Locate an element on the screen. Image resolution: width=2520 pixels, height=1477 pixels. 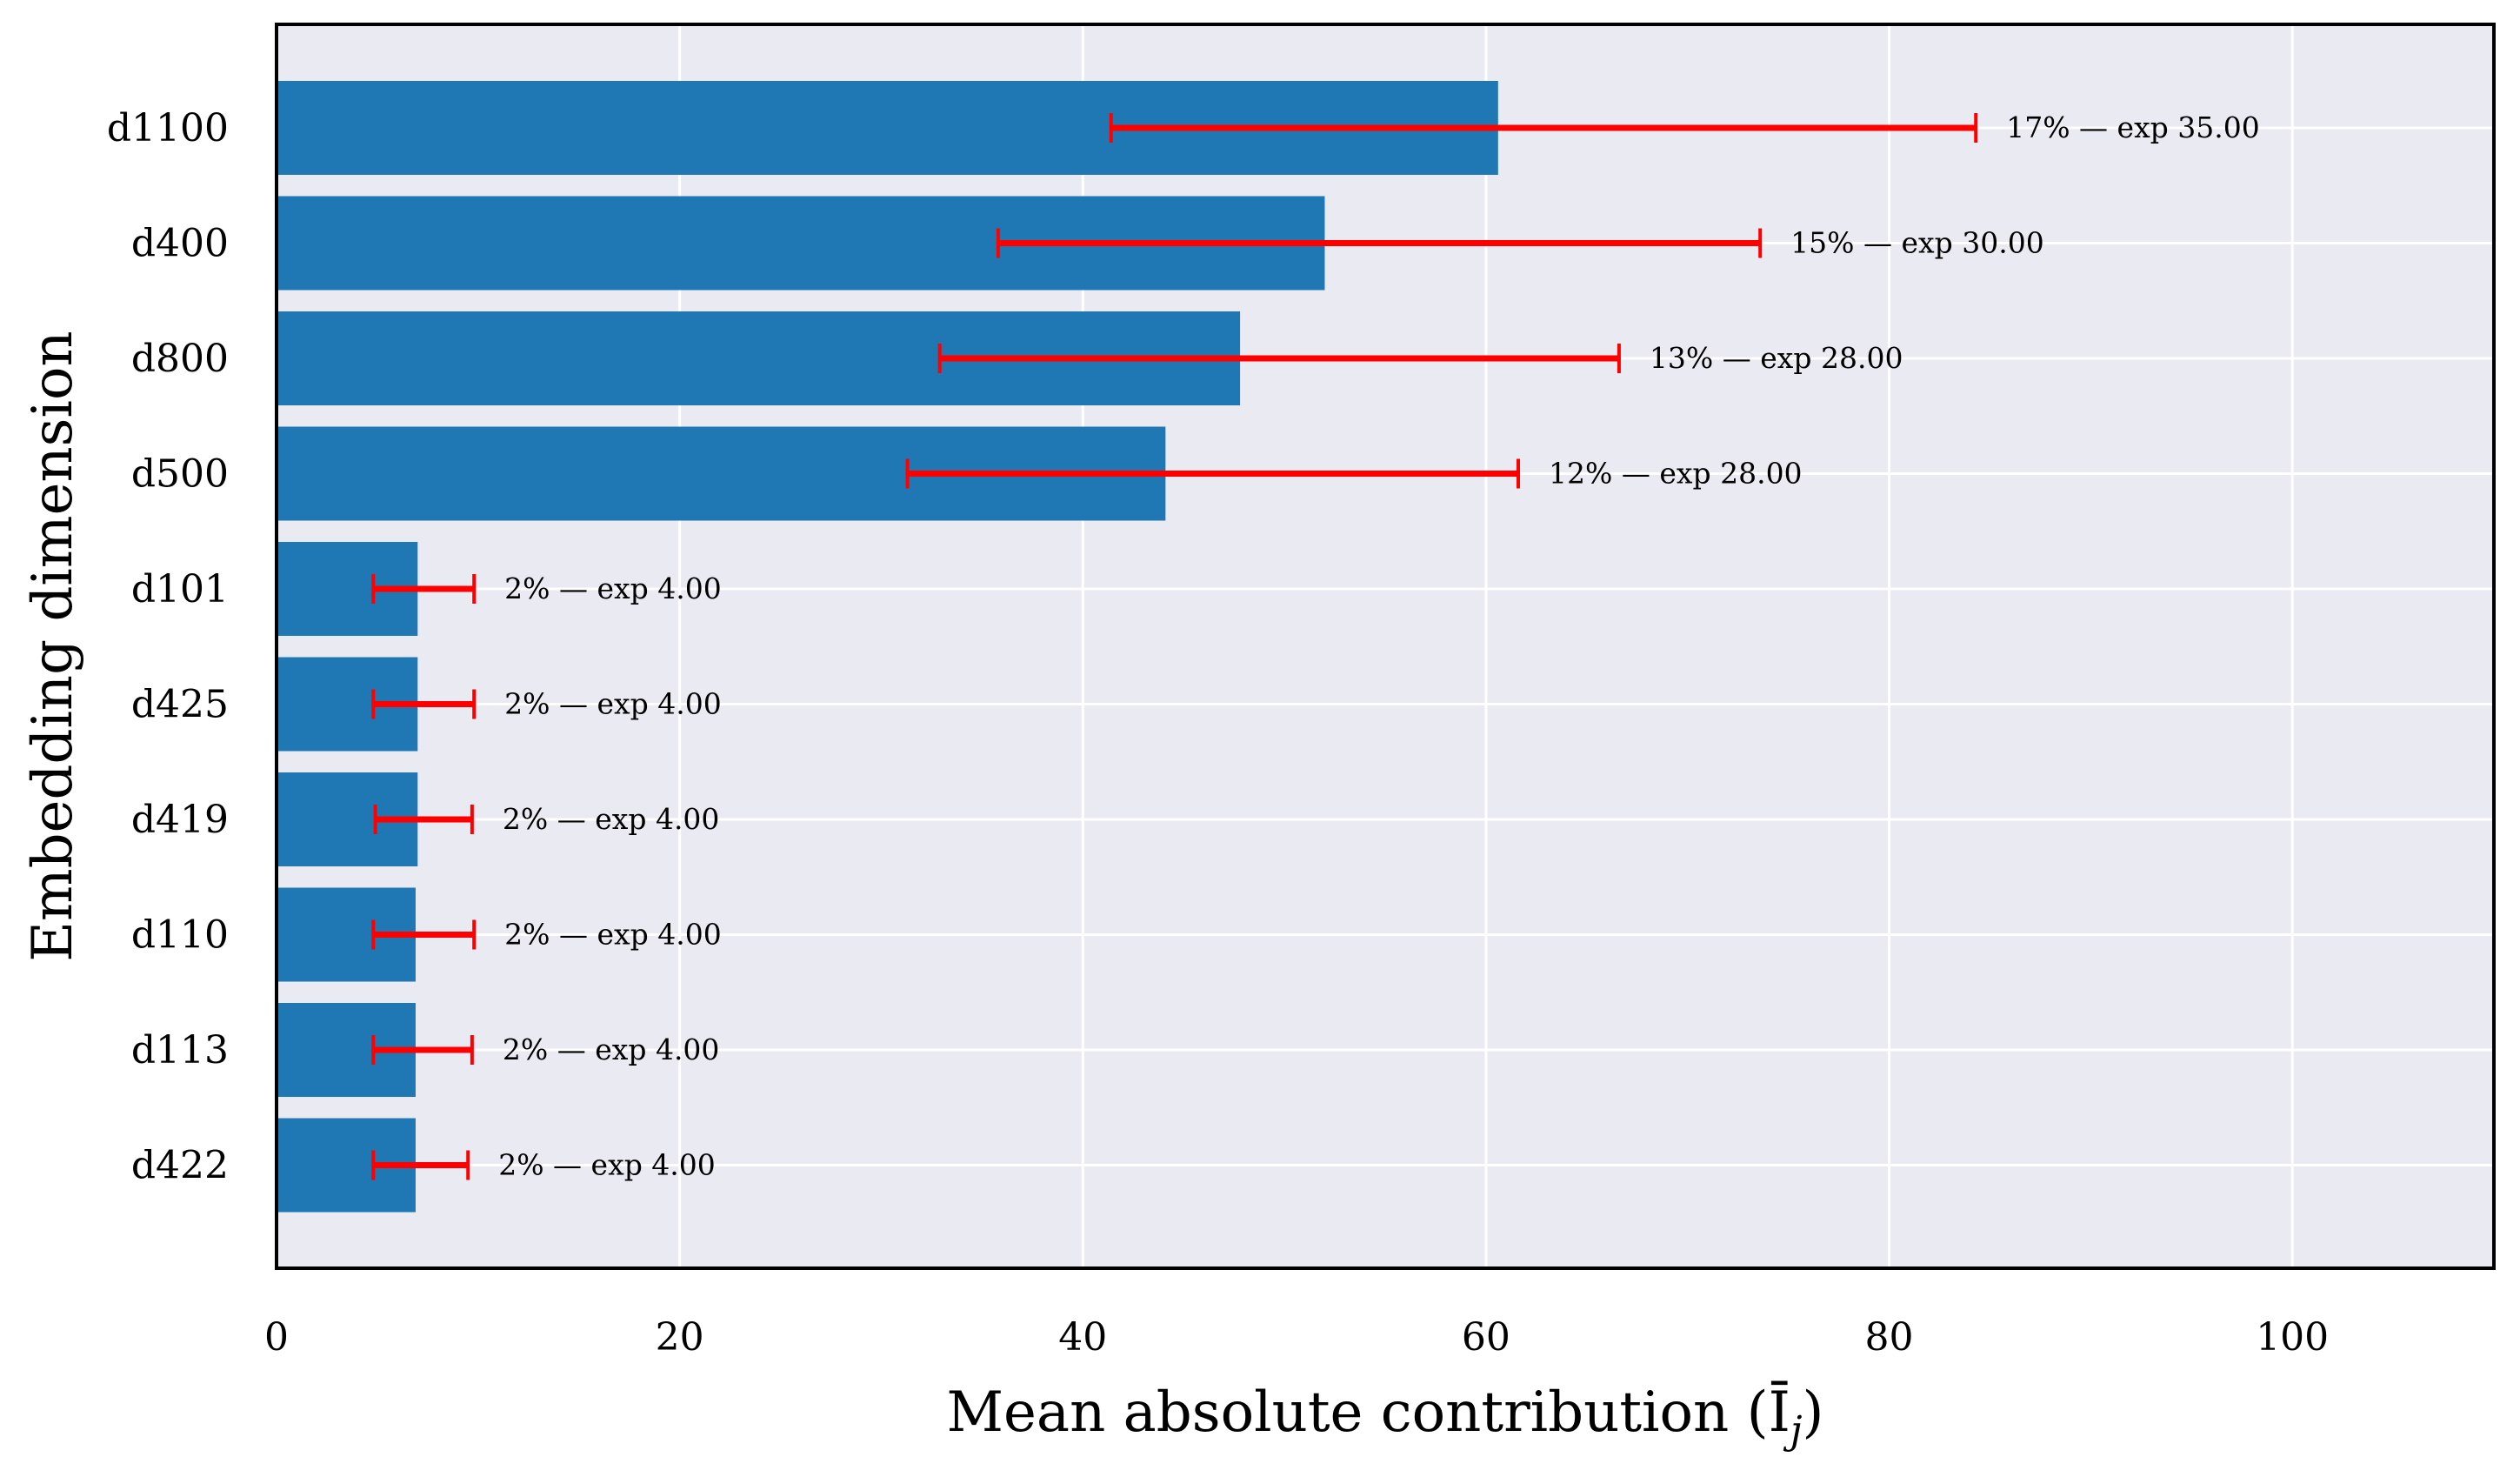
error-bar-d400 is located at coordinates (1379, 243).